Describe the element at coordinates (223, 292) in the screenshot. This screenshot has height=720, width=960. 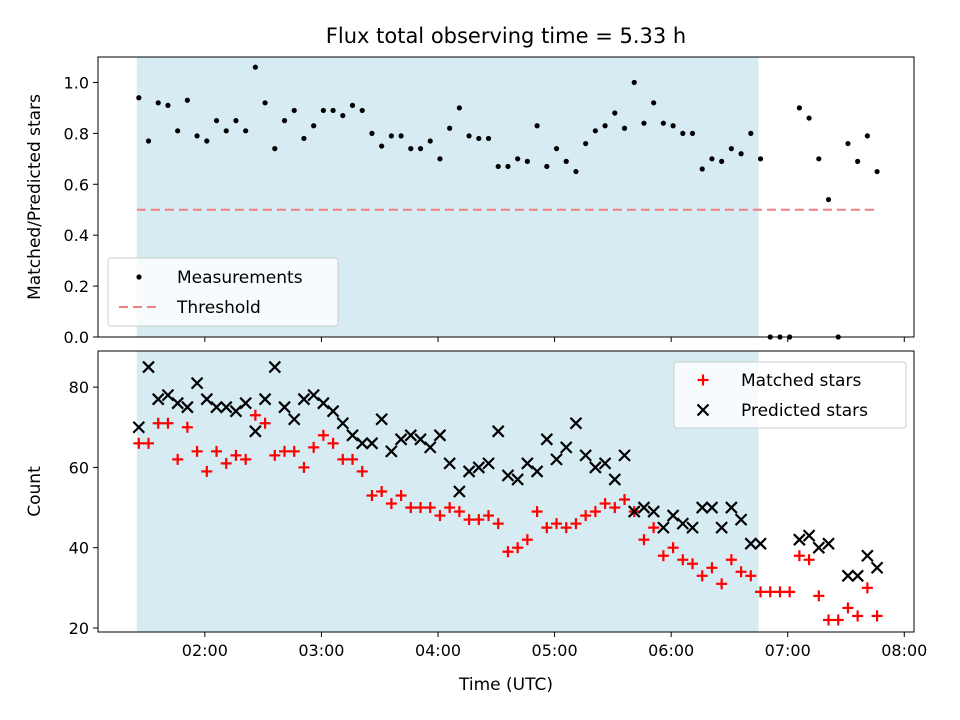
I see `top-legend-box` at that location.